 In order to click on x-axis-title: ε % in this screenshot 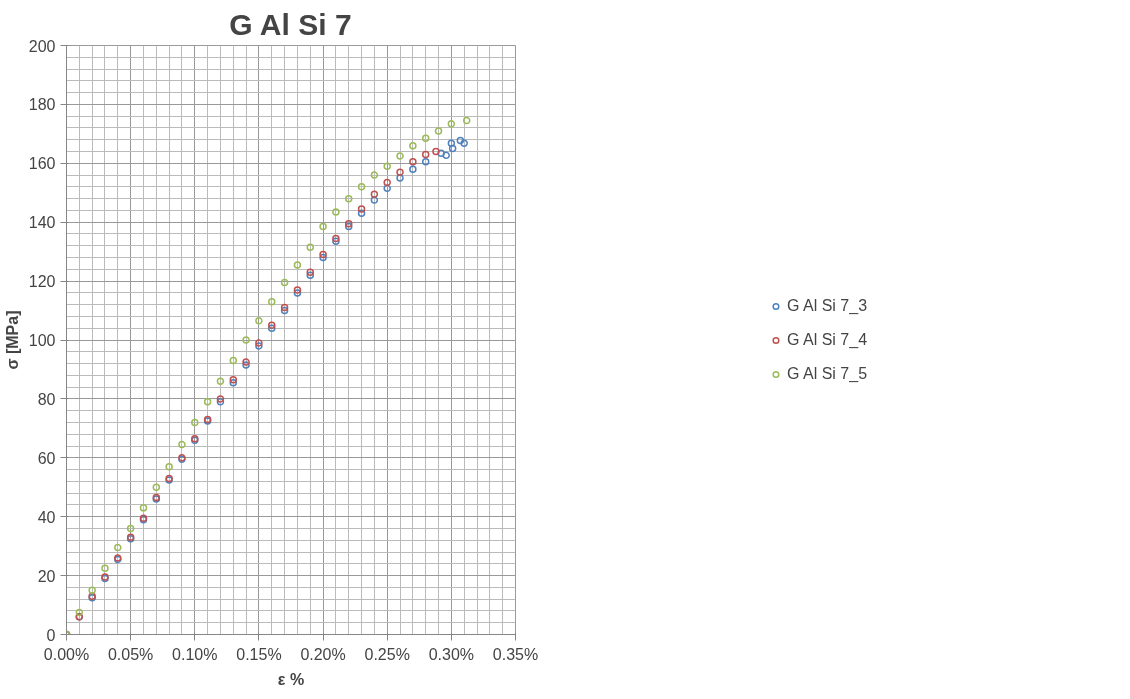, I will do `click(291, 679)`.